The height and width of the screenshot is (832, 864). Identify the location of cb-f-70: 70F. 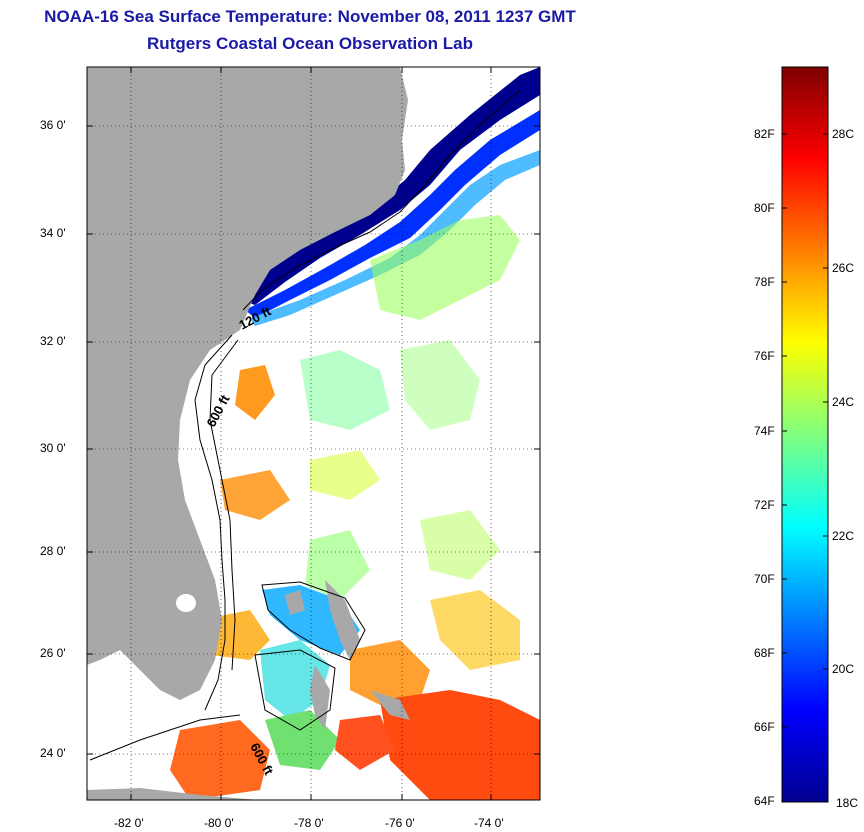
(764, 579).